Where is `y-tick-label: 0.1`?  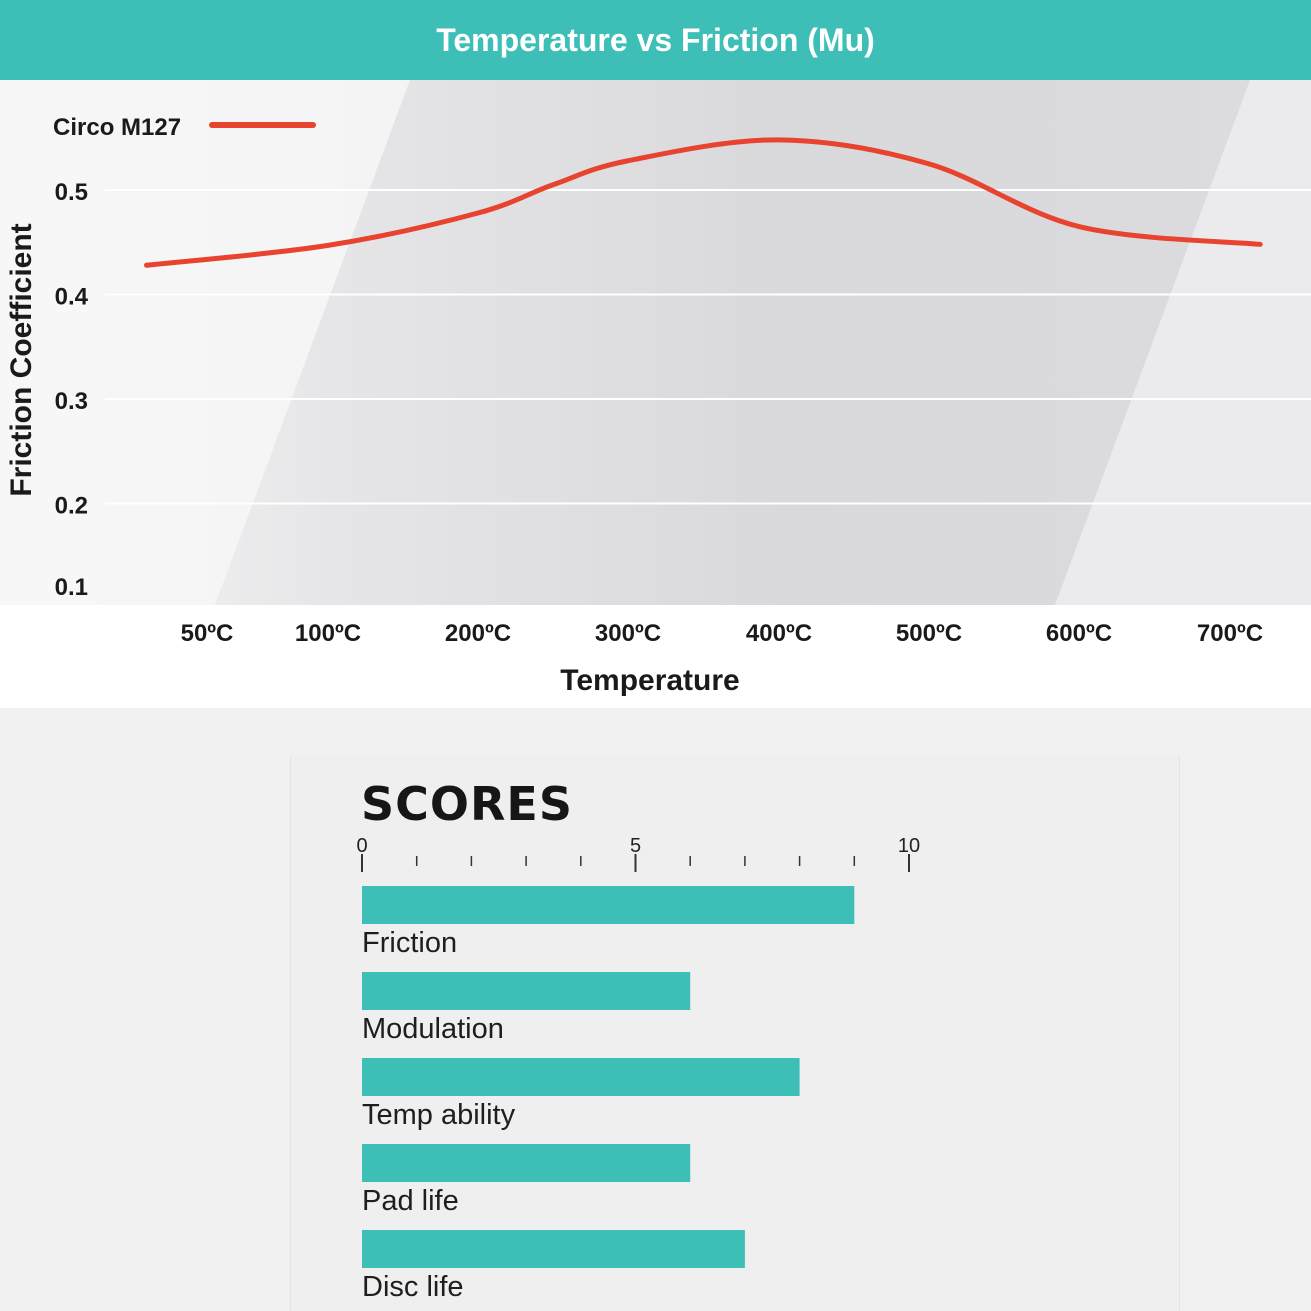 y-tick-label: 0.1 is located at coordinates (71, 587).